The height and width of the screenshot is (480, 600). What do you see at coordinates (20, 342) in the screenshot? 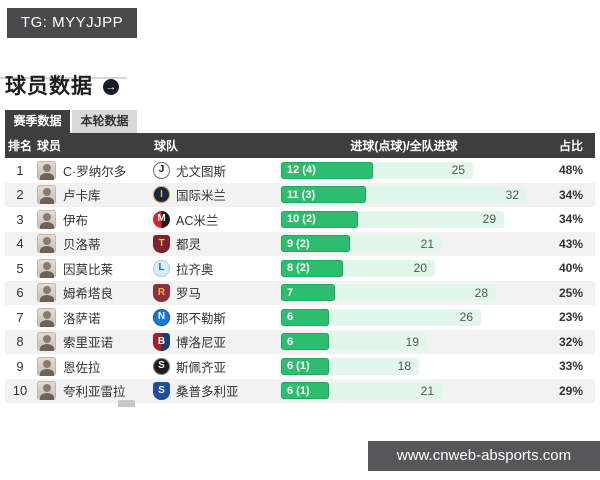
I see `rank-cell: 8` at bounding box center [20, 342].